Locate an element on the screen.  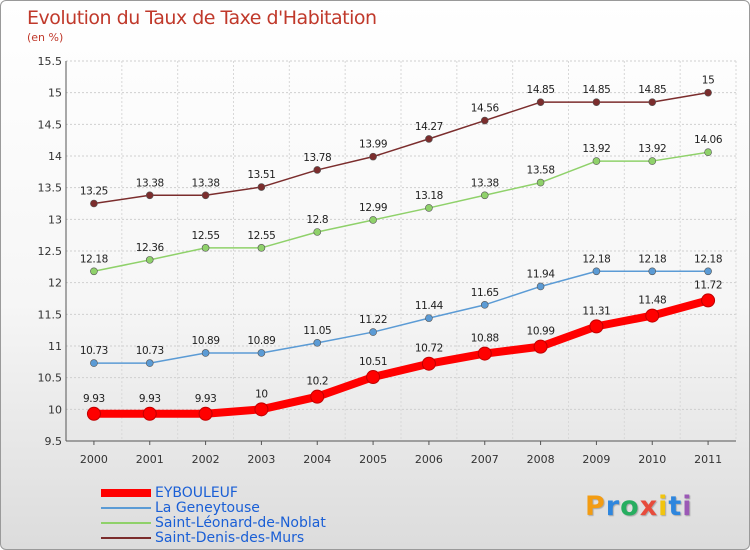
data-label: 12.8 is located at coordinates (317, 220).